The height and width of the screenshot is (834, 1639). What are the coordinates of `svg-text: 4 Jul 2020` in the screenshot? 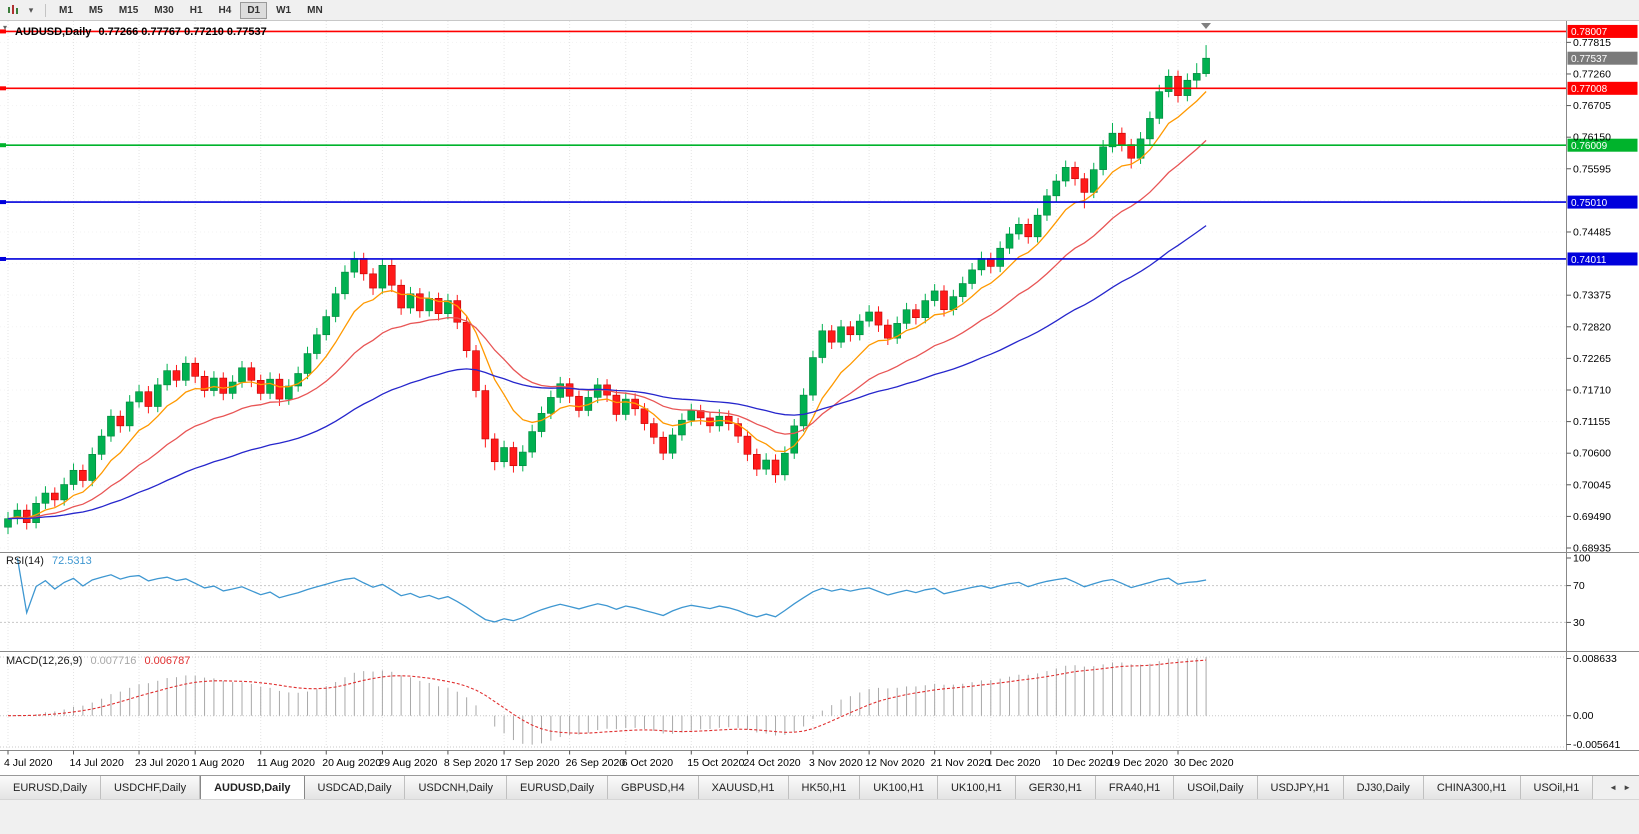 It's located at (28, 763).